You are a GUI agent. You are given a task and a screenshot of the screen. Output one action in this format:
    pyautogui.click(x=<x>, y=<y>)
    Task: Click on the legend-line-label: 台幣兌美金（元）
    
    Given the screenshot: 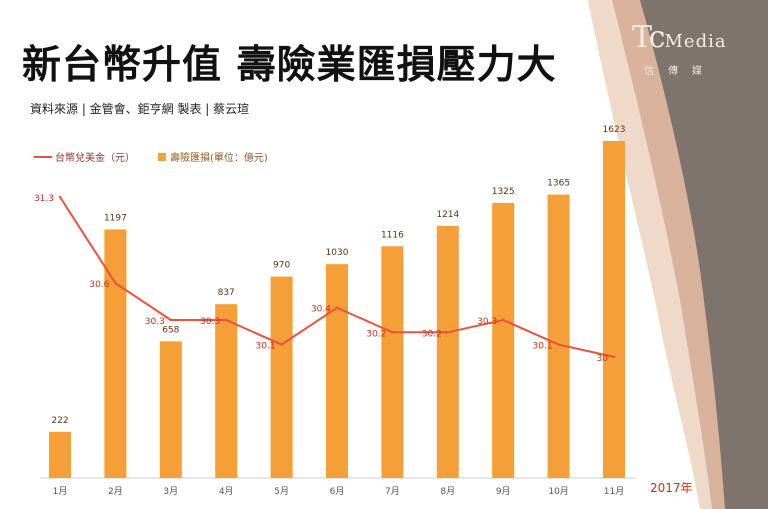 What is the action you would take?
    pyautogui.click(x=95, y=157)
    